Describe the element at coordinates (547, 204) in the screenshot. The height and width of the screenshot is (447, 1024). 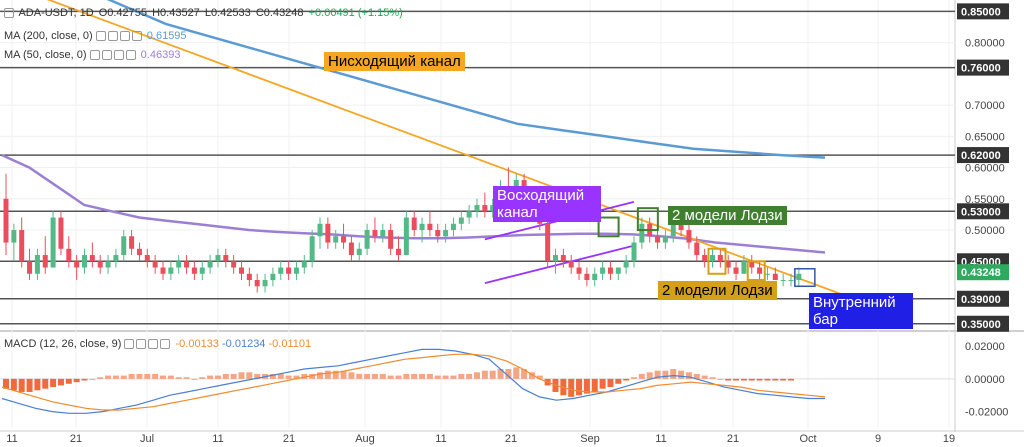
I see `annotation-ascending-channel: Восходящий канал` at that location.